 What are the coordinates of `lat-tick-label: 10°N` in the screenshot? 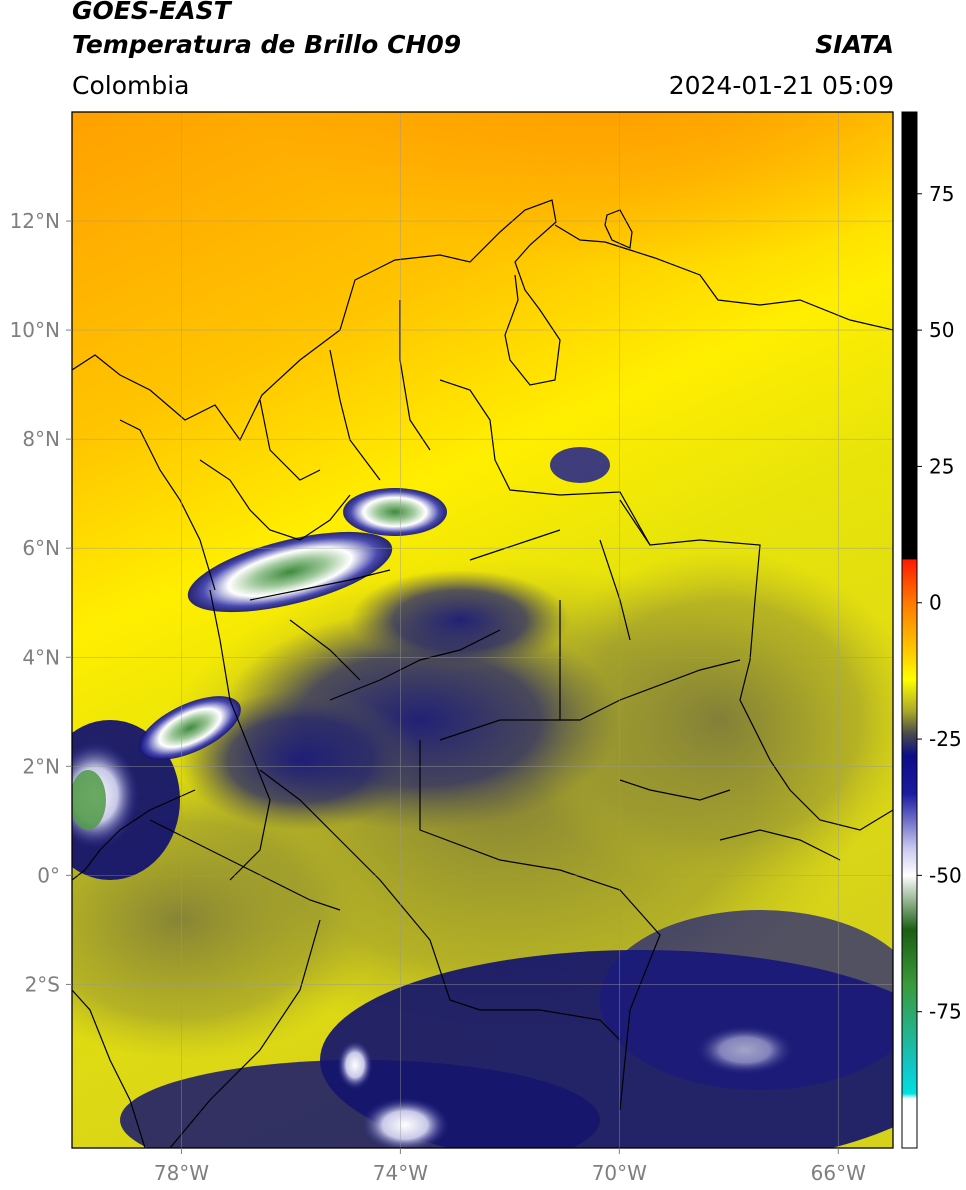 It's located at (35, 330).